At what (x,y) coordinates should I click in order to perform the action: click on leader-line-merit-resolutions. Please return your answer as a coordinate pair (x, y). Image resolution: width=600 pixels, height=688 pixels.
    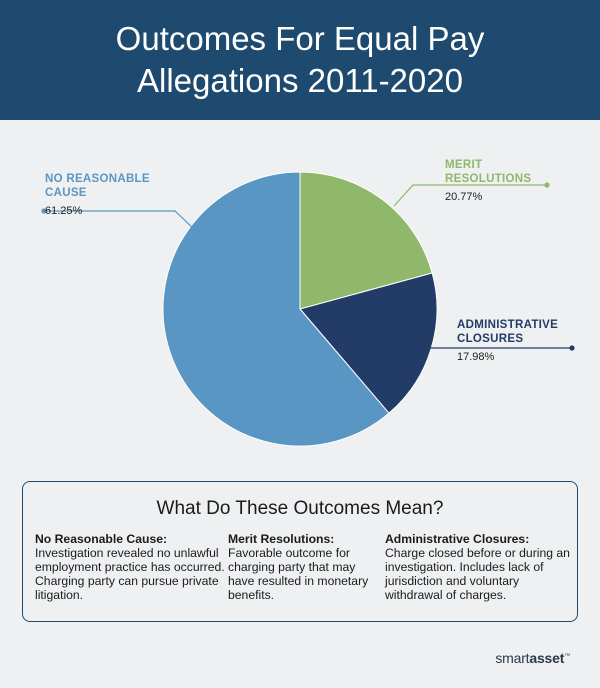
    Looking at the image, I should click on (470, 195).